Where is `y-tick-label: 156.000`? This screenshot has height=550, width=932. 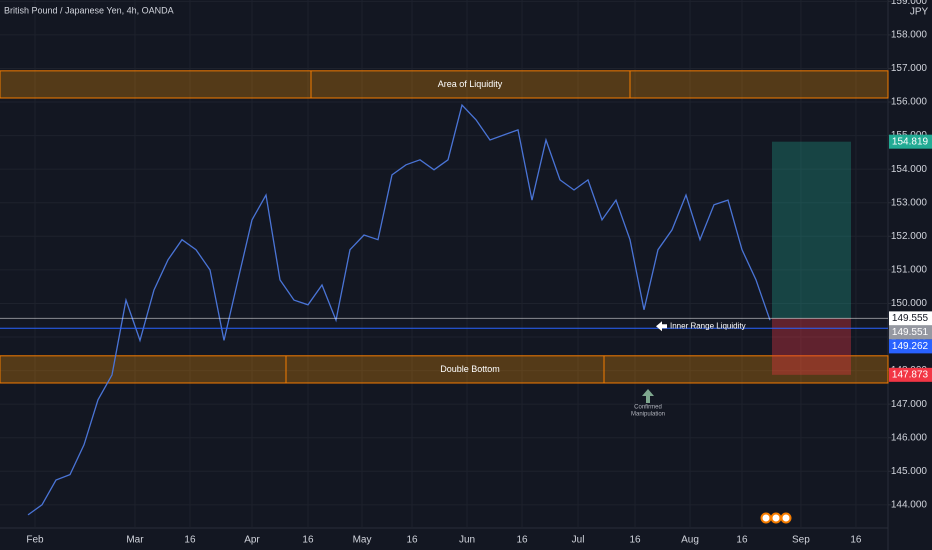 y-tick-label: 156.000 is located at coordinates (909, 102).